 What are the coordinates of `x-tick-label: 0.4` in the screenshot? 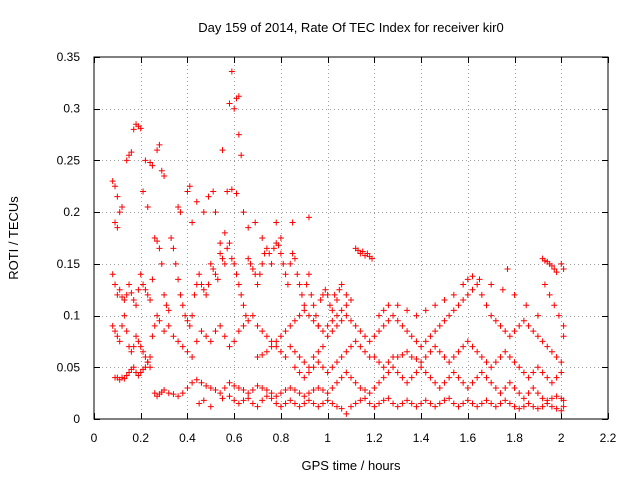 It's located at (187, 438).